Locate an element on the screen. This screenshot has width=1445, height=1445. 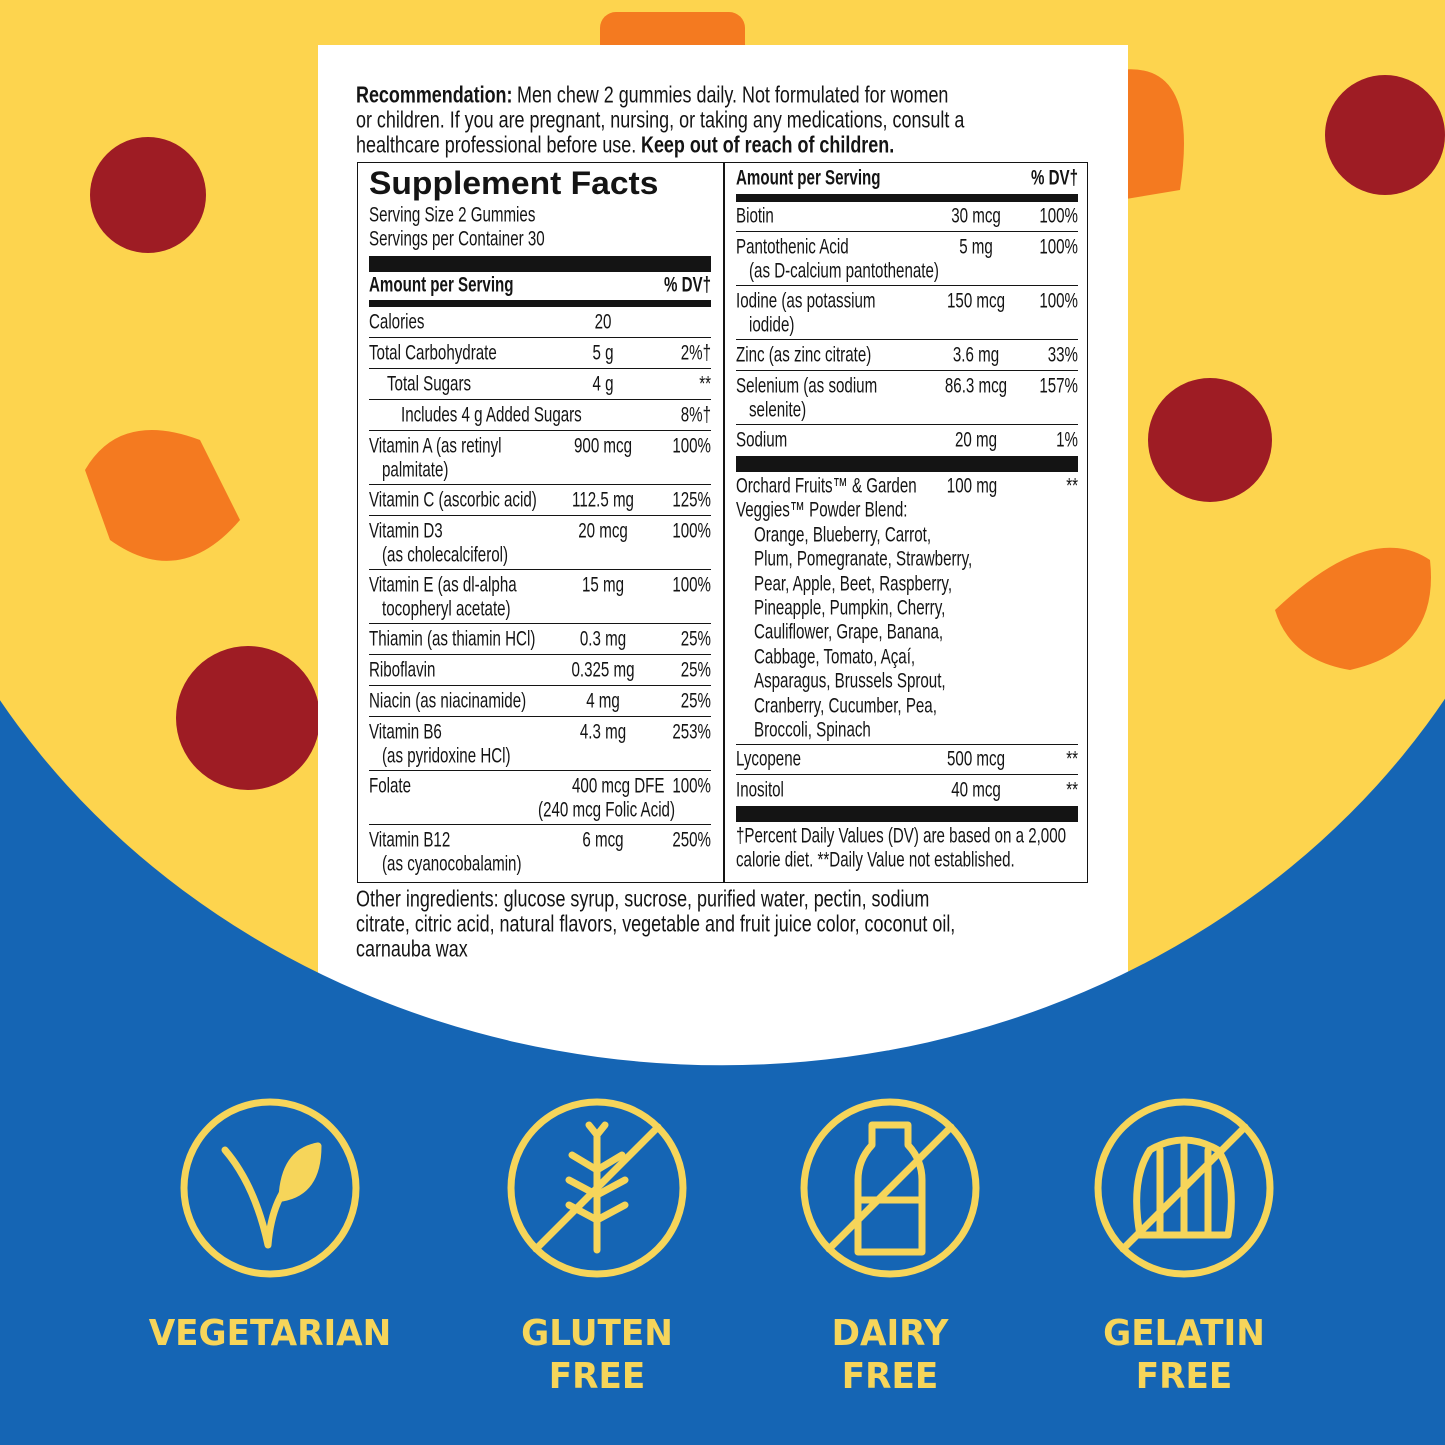
nutrient-name: Biotin is located at coordinates (755, 216).